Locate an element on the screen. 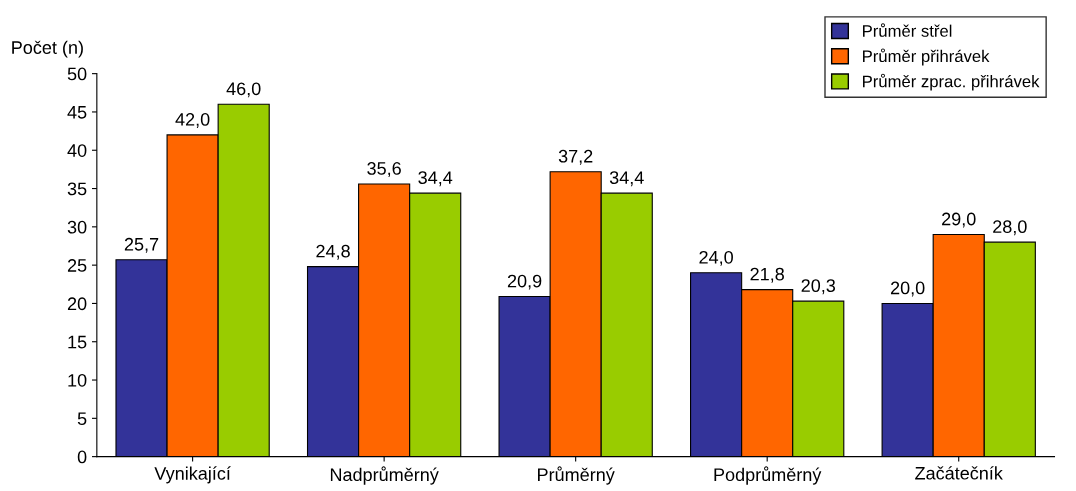  legend-label: Průměr střel is located at coordinates (907, 30).